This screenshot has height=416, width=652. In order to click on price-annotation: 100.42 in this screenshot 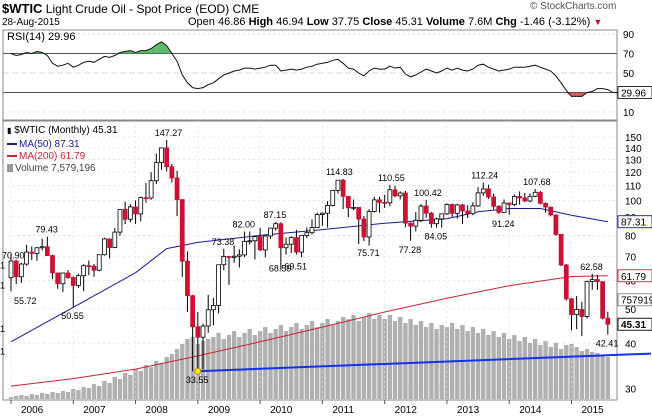, I will do `click(428, 193)`.